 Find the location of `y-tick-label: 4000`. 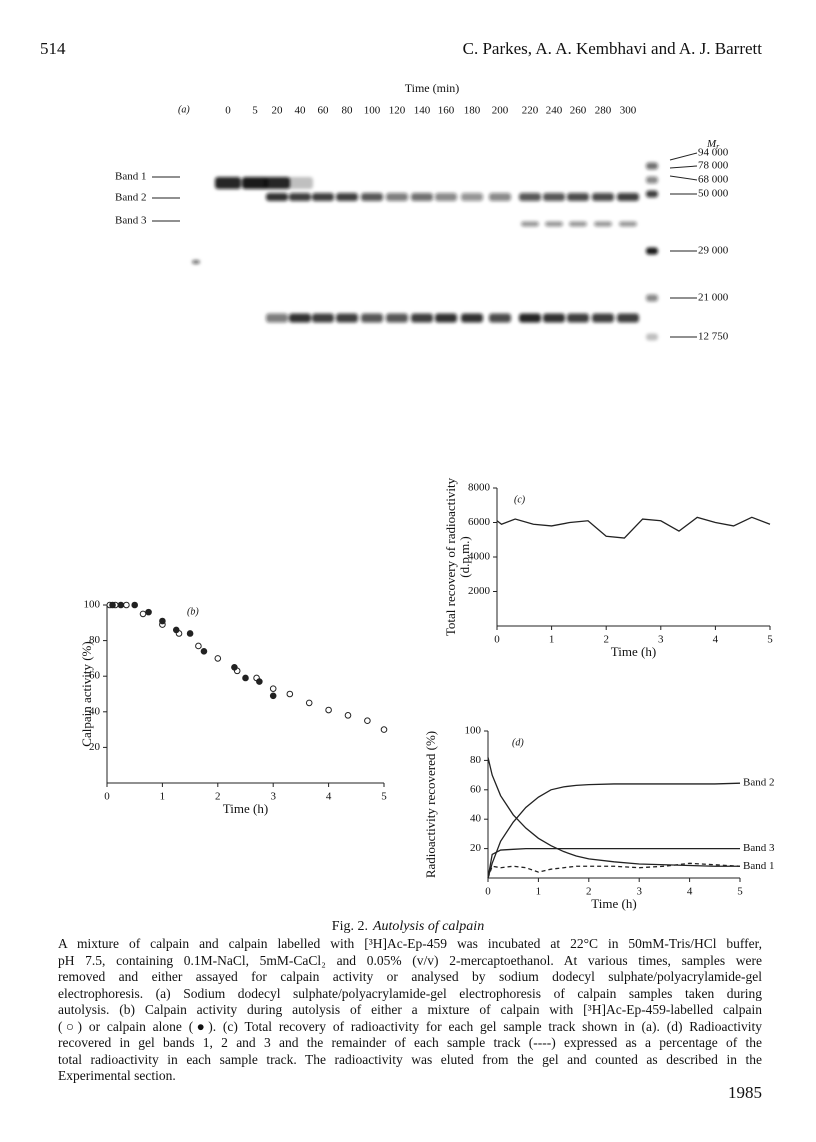

y-tick-label: 4000 is located at coordinates (479, 557).